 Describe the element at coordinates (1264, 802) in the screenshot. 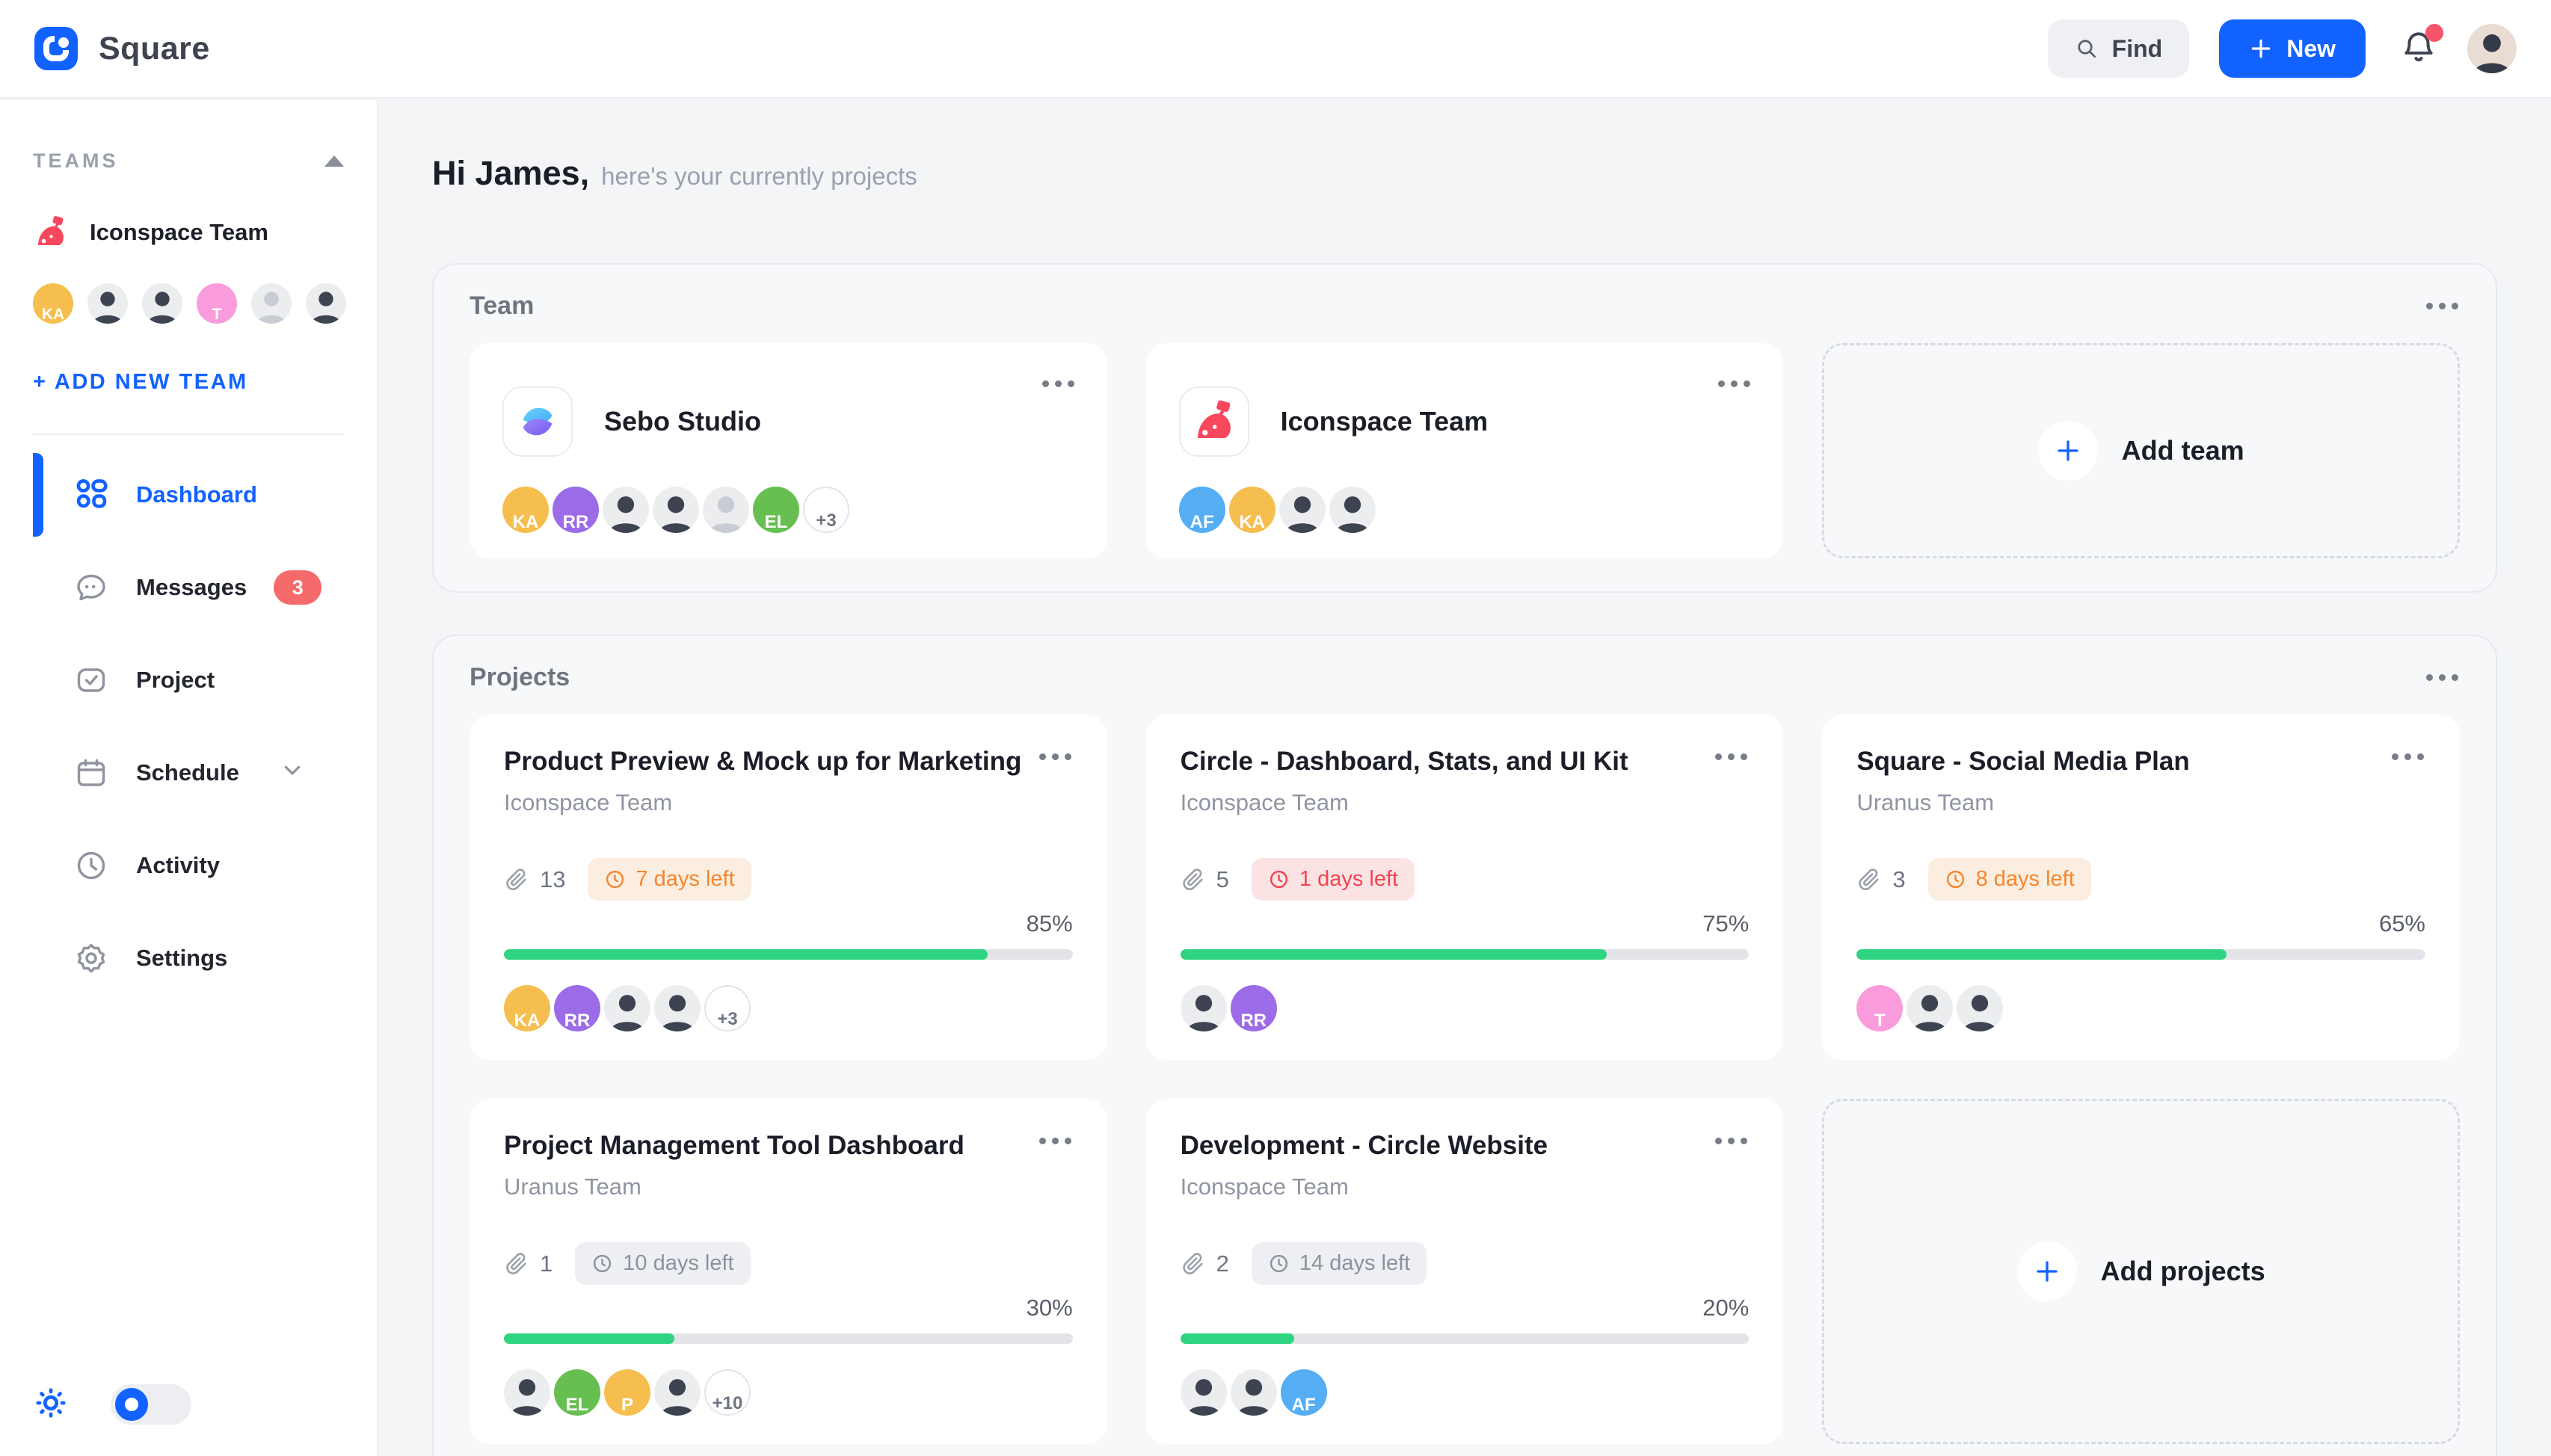

I see `project-team: Iconspace Team` at that location.